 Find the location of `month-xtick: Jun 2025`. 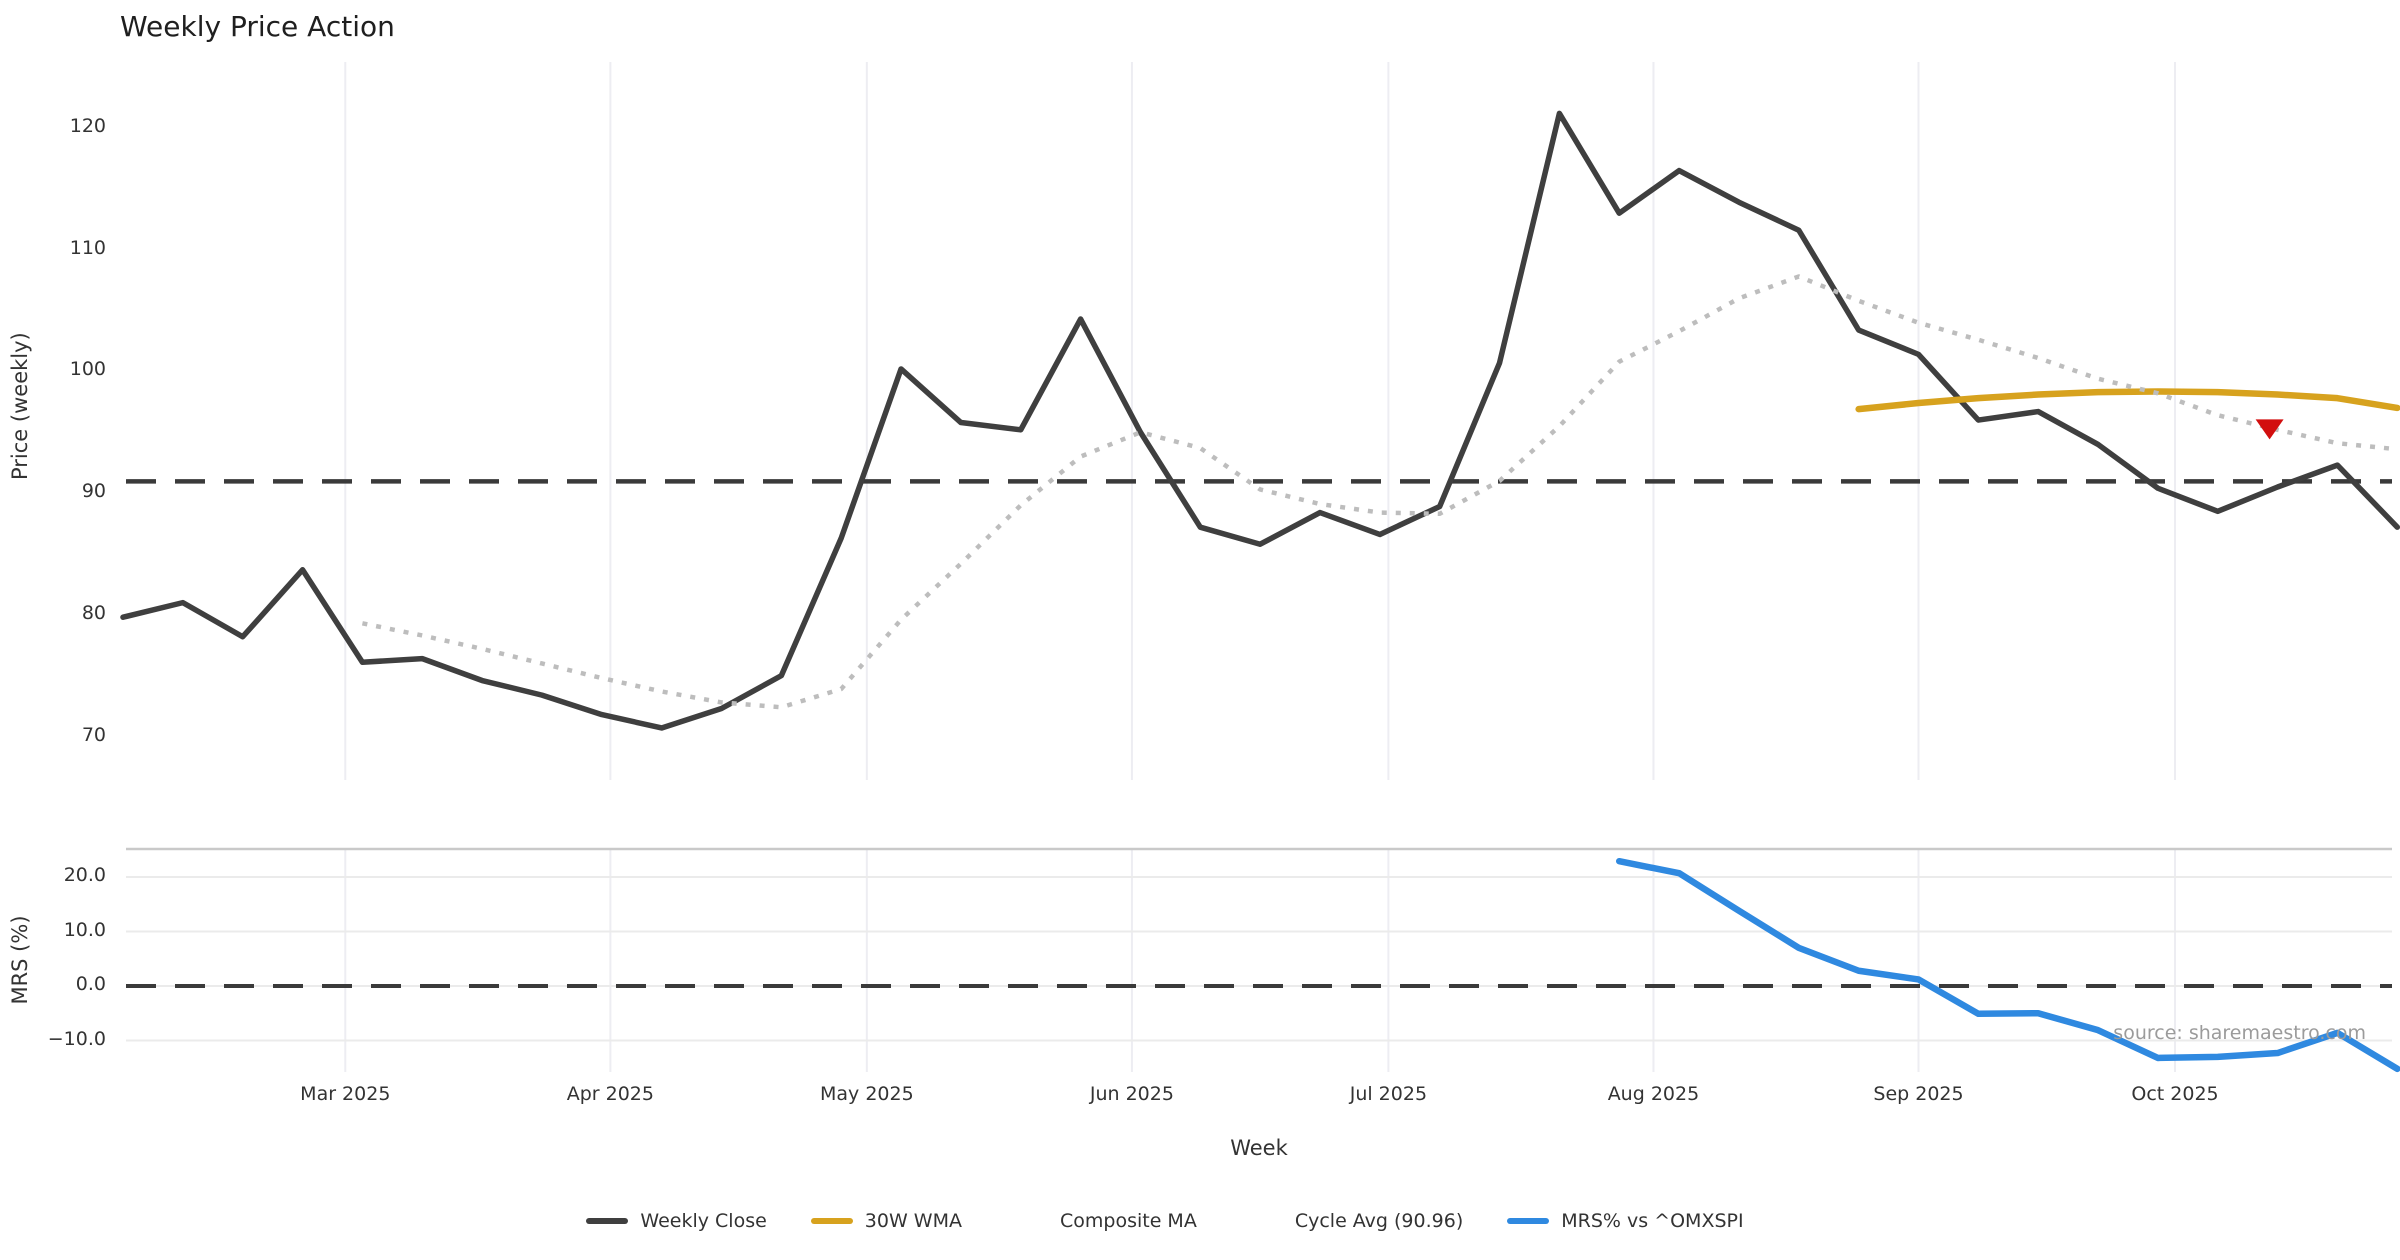

month-xtick: Jun 2025 is located at coordinates (1131, 1094).